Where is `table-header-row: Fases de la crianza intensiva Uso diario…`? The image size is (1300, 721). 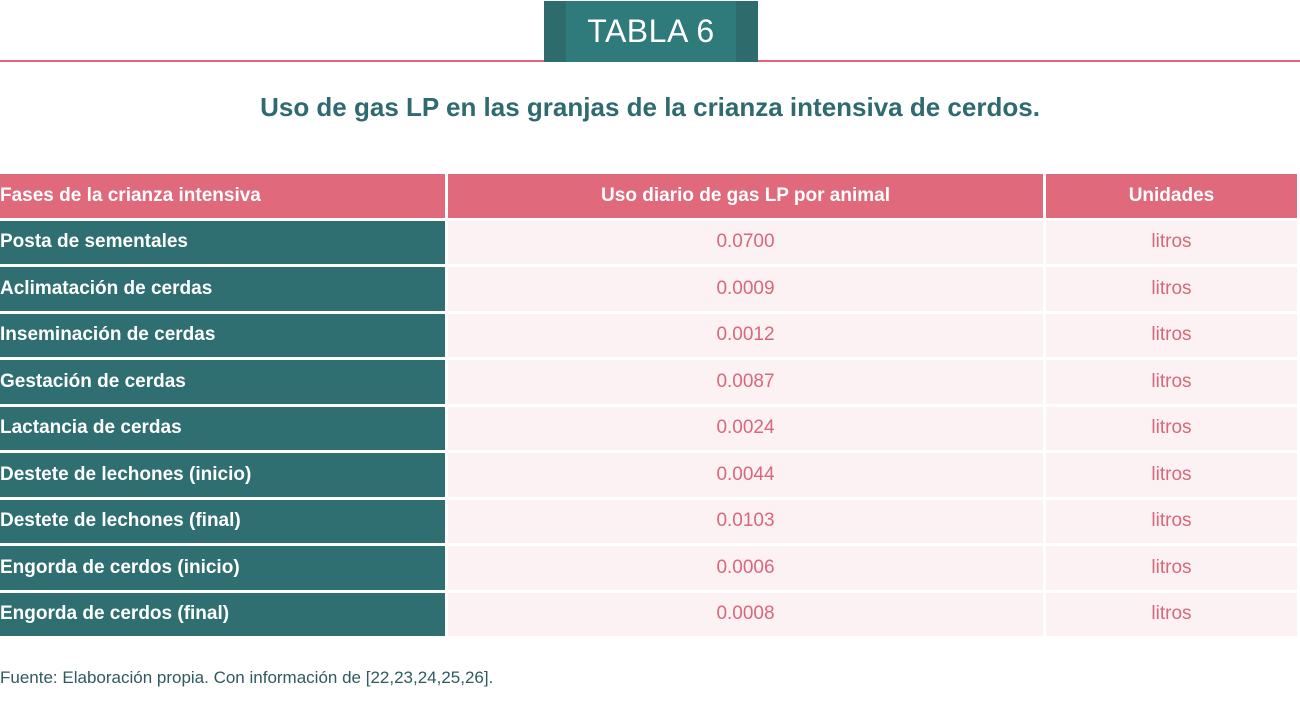
table-header-row: Fases de la crianza intensiva Uso diario… is located at coordinates (648, 196).